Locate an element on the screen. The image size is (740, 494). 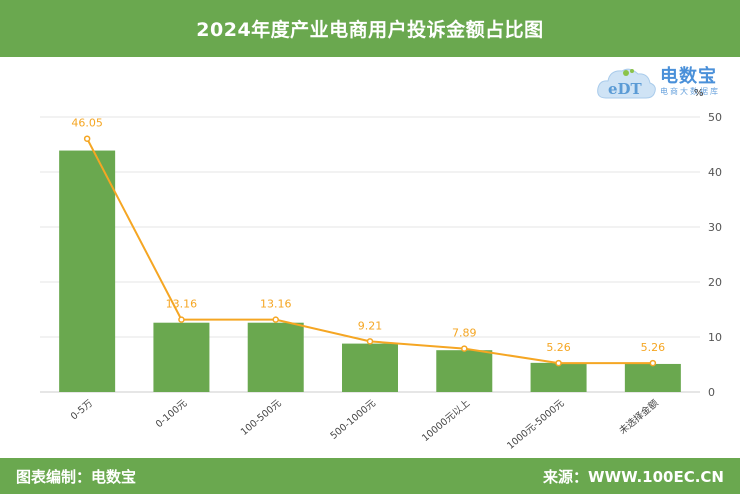
y-tick-label: 40 is located at coordinates (715, 172).